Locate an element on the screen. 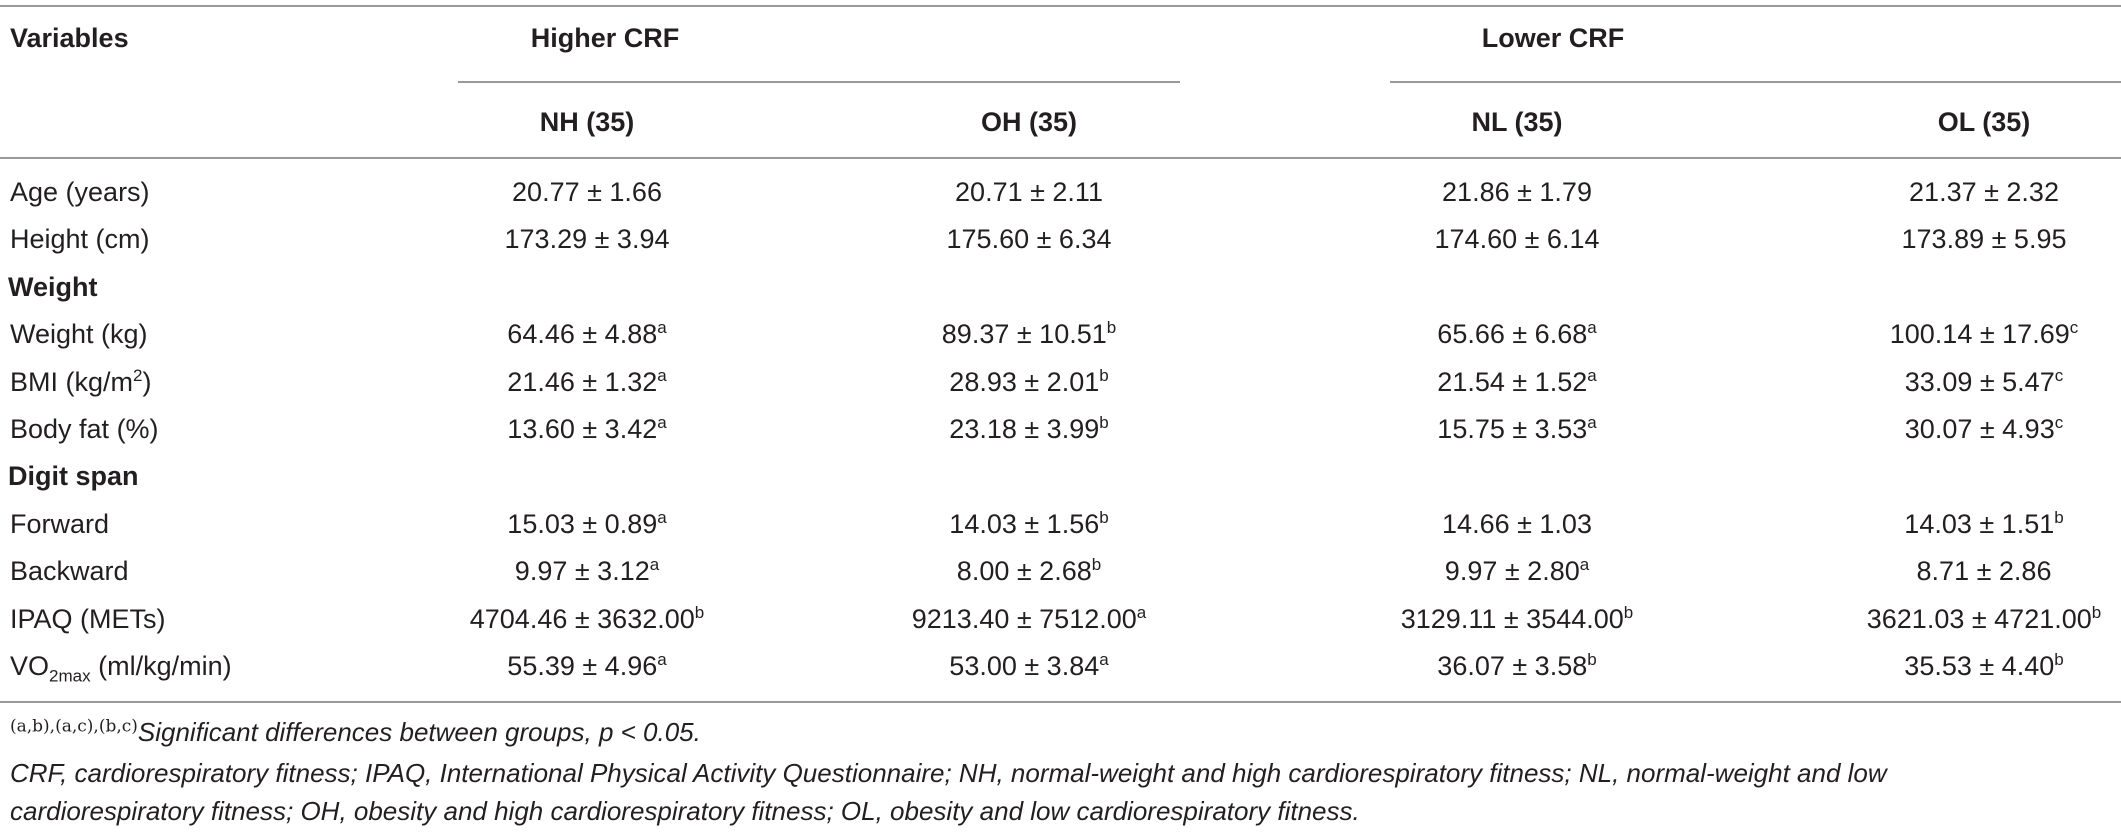 The height and width of the screenshot is (832, 2121). section-heading: Digit span is located at coordinates (73, 476).